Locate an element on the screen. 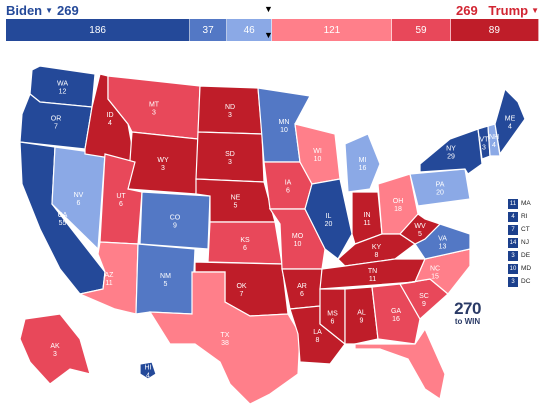  state-ev-nh: 4 is located at coordinates (494, 145).